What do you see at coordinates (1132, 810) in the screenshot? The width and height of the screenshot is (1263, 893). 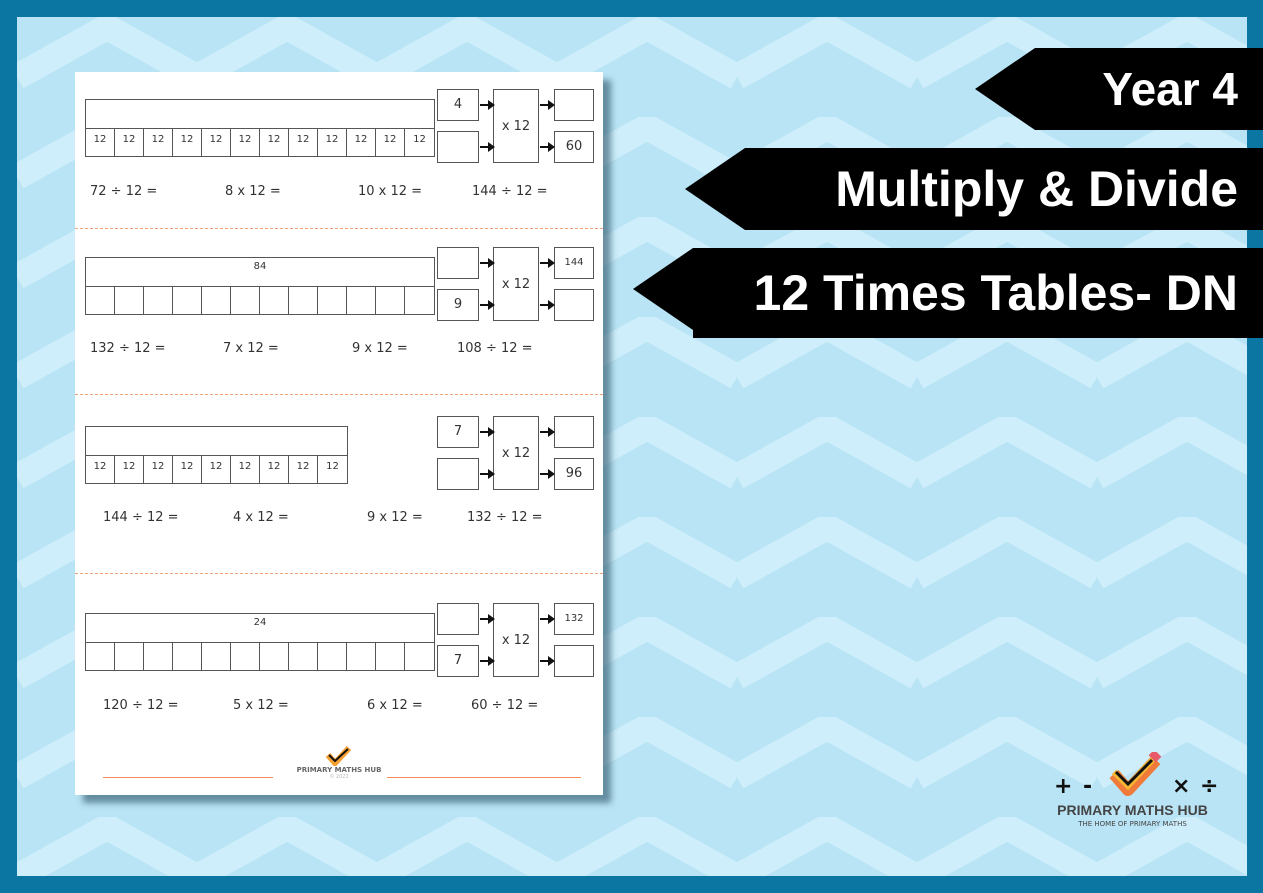 I see `brand-name: PRIMARY MATHS HUB` at bounding box center [1132, 810].